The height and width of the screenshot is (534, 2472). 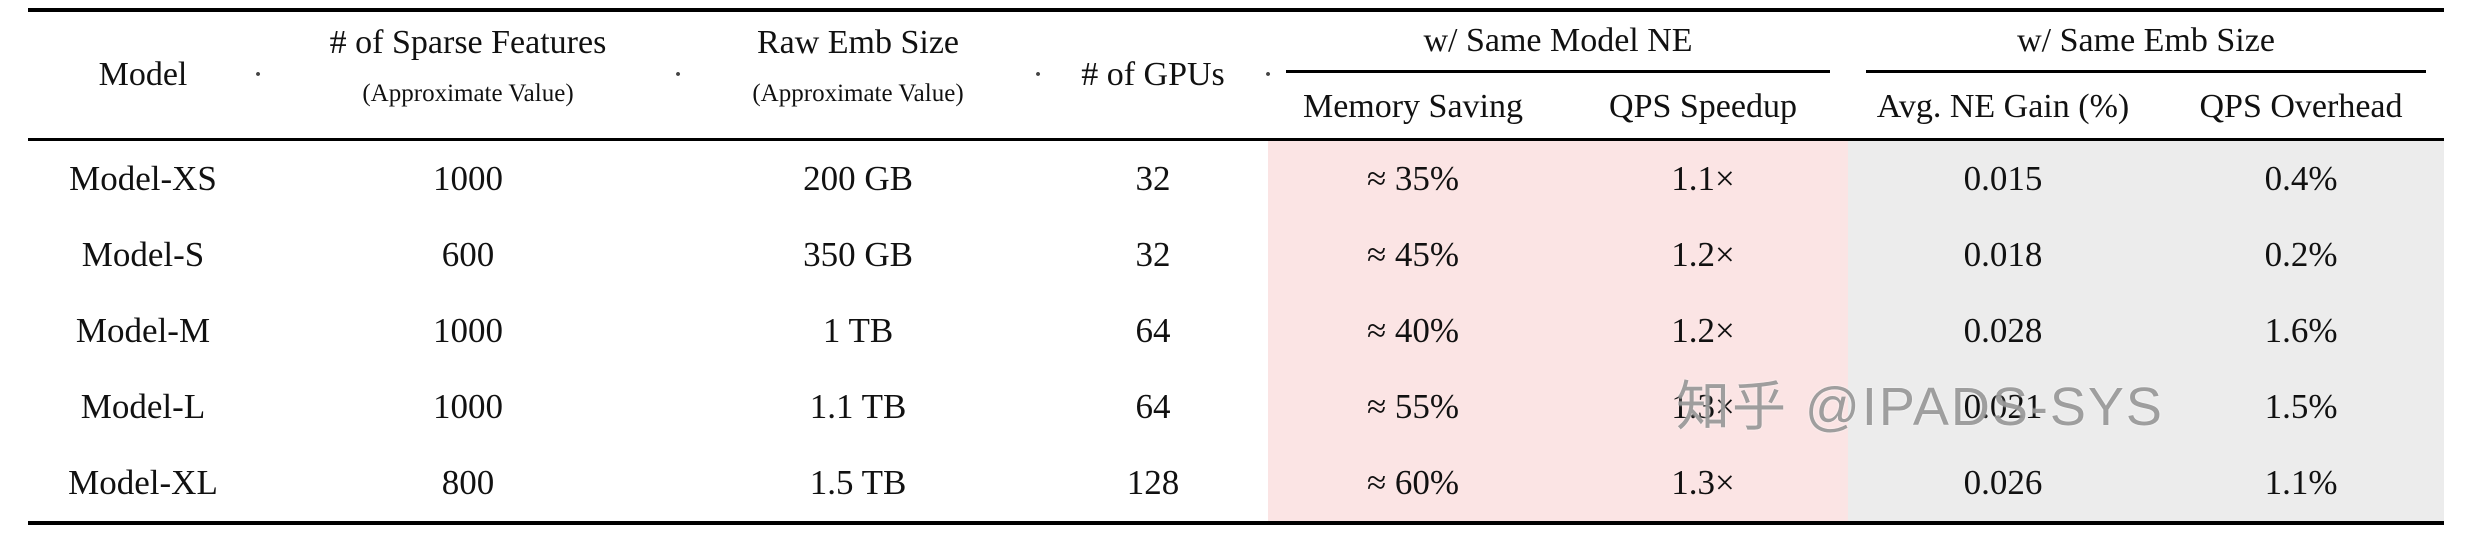 I want to click on table-cell: 800, so click(x=468, y=482).